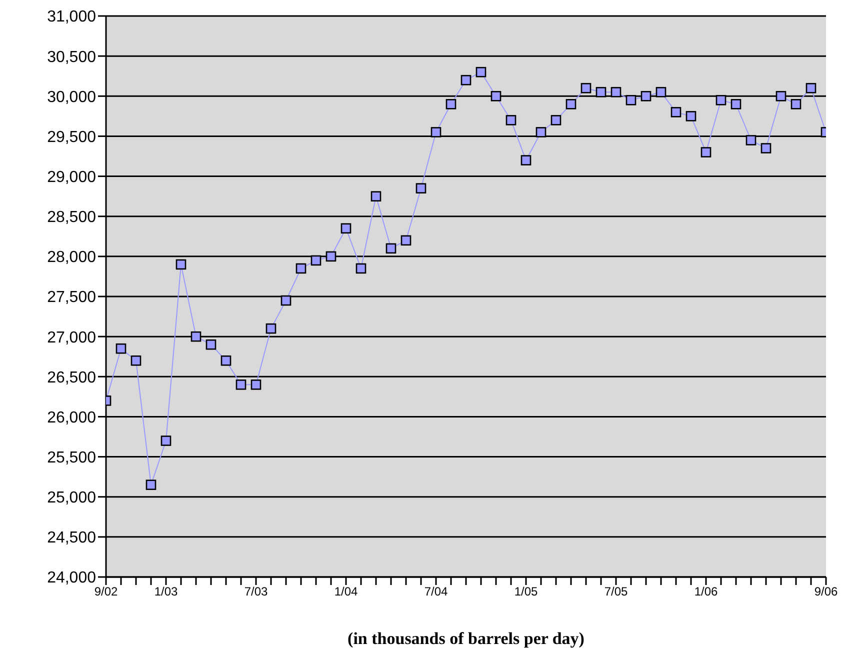  I want to click on x-tick-label: 1/04, so click(346, 591).